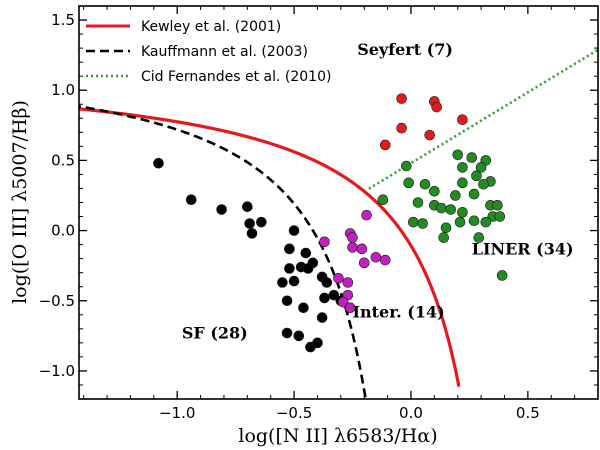 The width and height of the screenshot is (600, 450). What do you see at coordinates (236, 77) in the screenshot?
I see `legend-label-cid-fernandes: Cid Fernandes et al. (2010)` at bounding box center [236, 77].